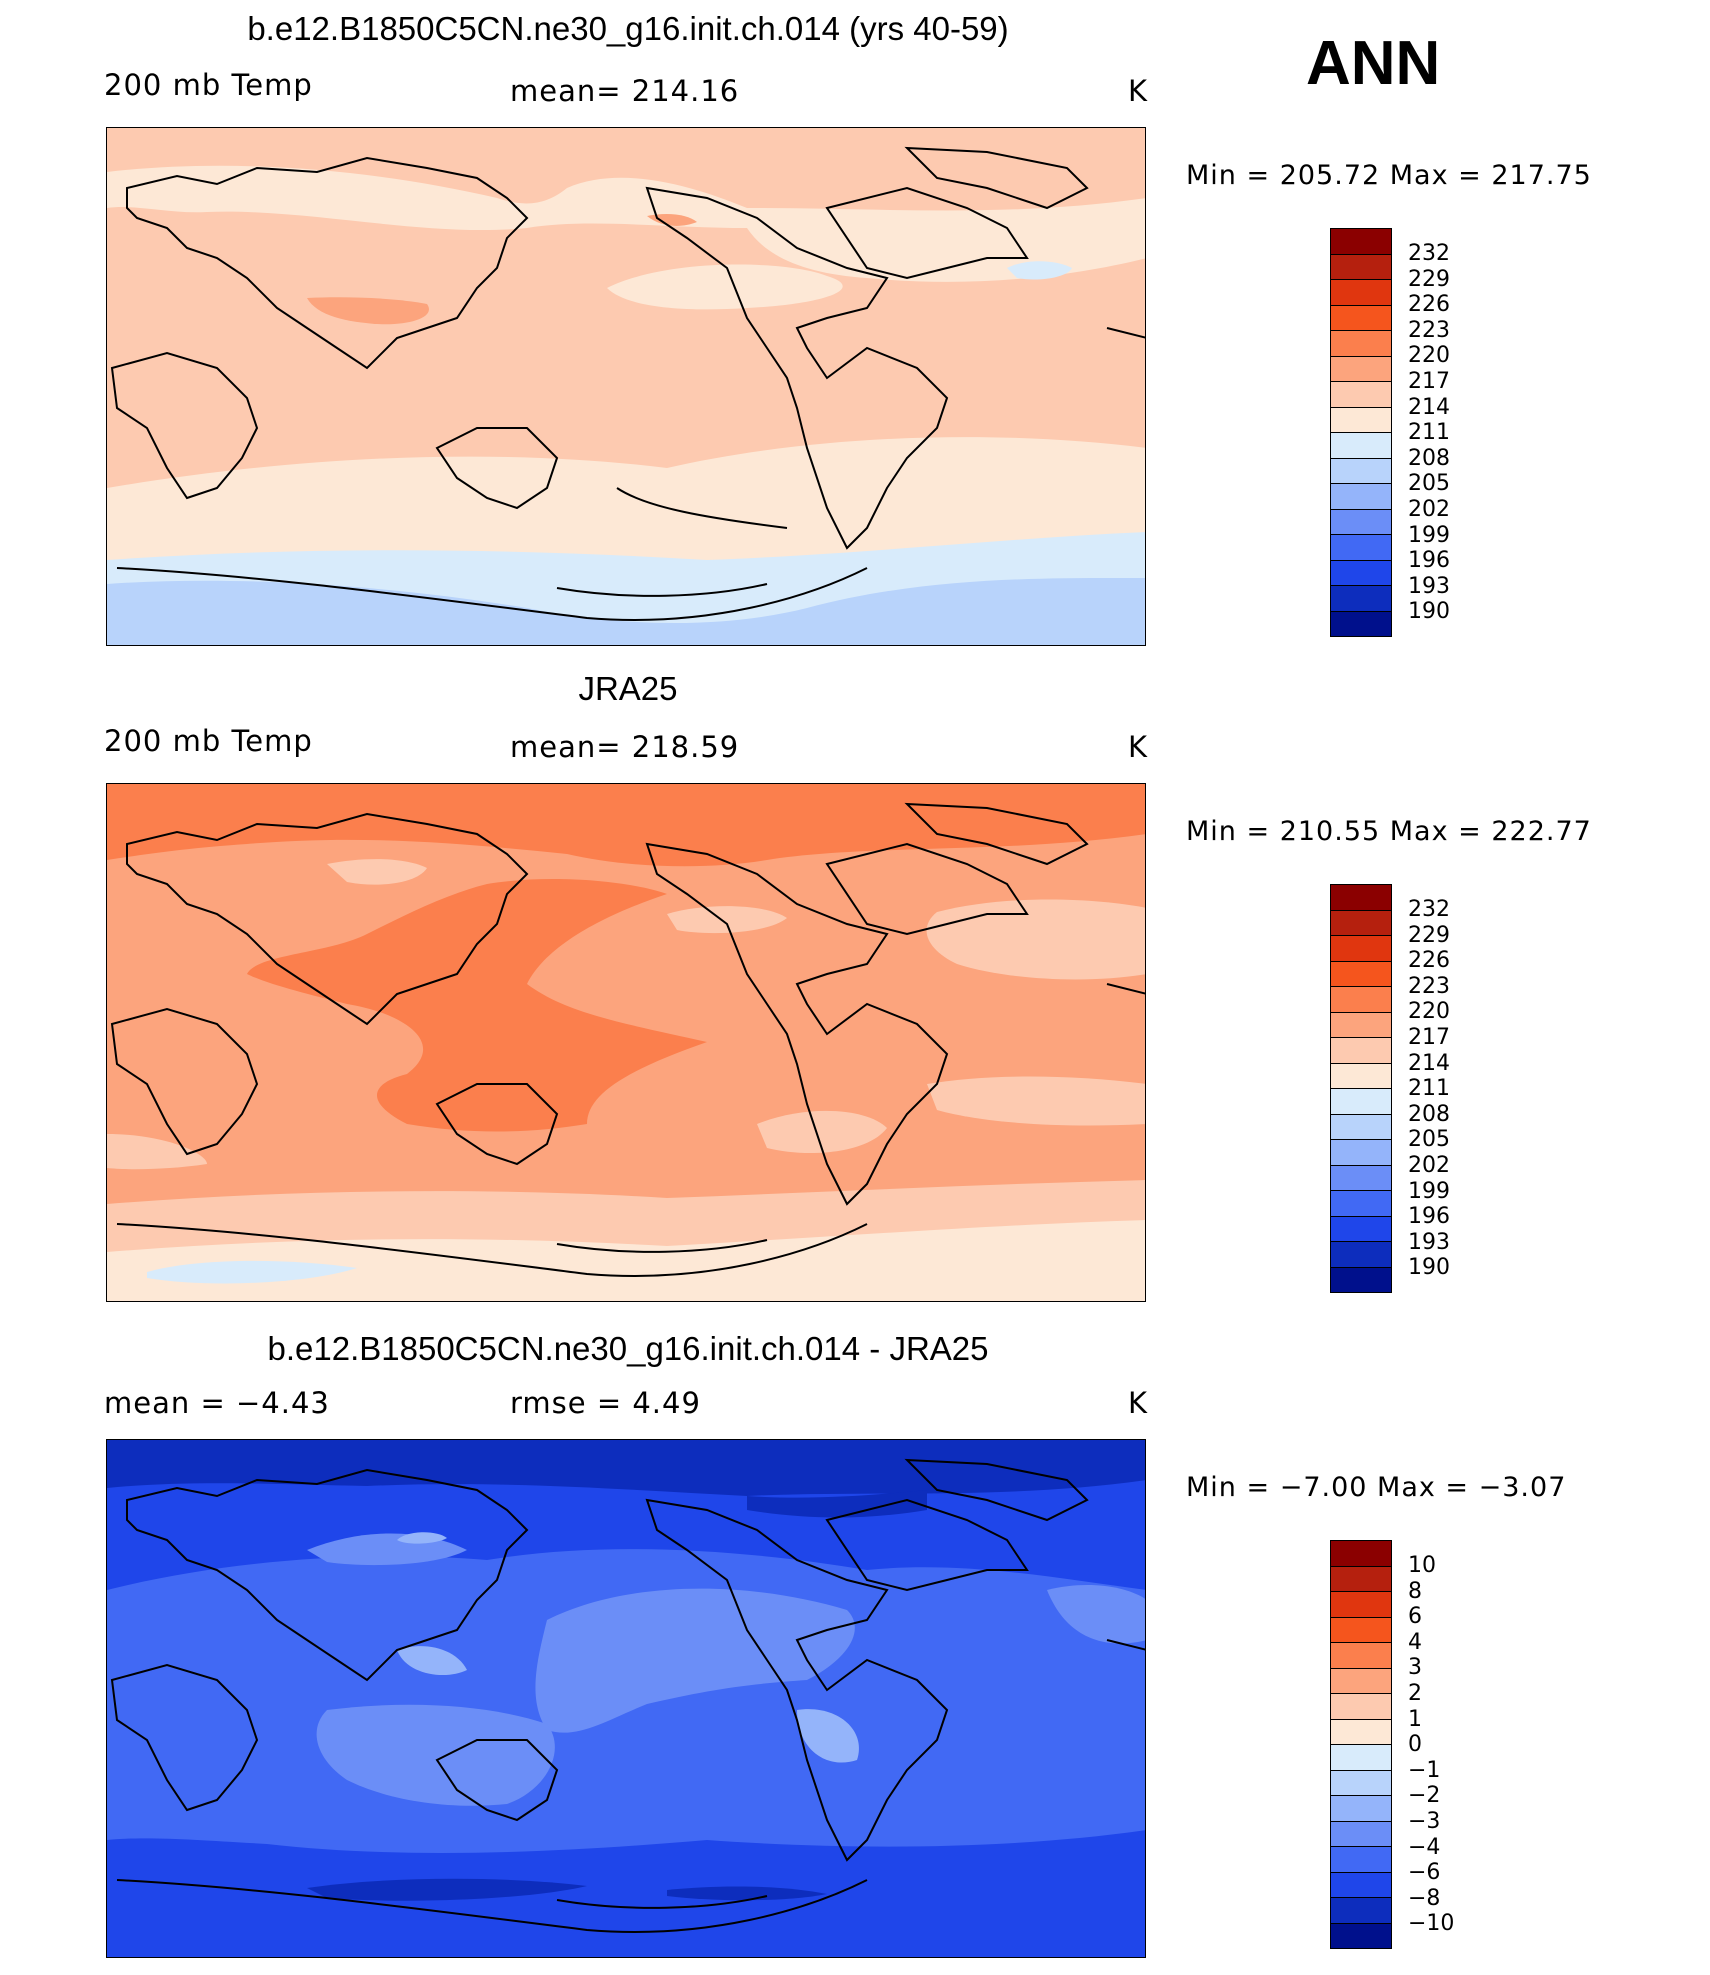 The width and height of the screenshot is (1710, 1975). I want to click on panel-2-colorbar, so click(1361, 1088).